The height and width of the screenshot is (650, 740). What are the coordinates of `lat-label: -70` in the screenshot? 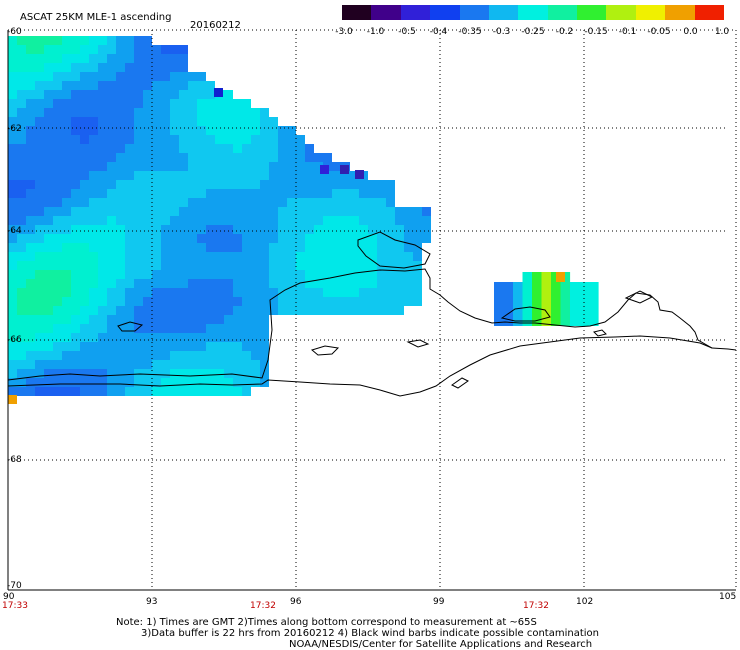 It's located at (14, 586).